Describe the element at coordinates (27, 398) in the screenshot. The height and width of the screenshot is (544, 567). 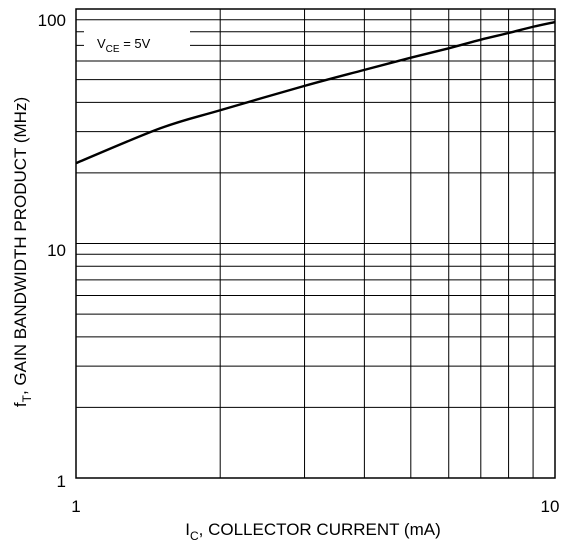
I see `y-axis-title-sub: T` at that location.